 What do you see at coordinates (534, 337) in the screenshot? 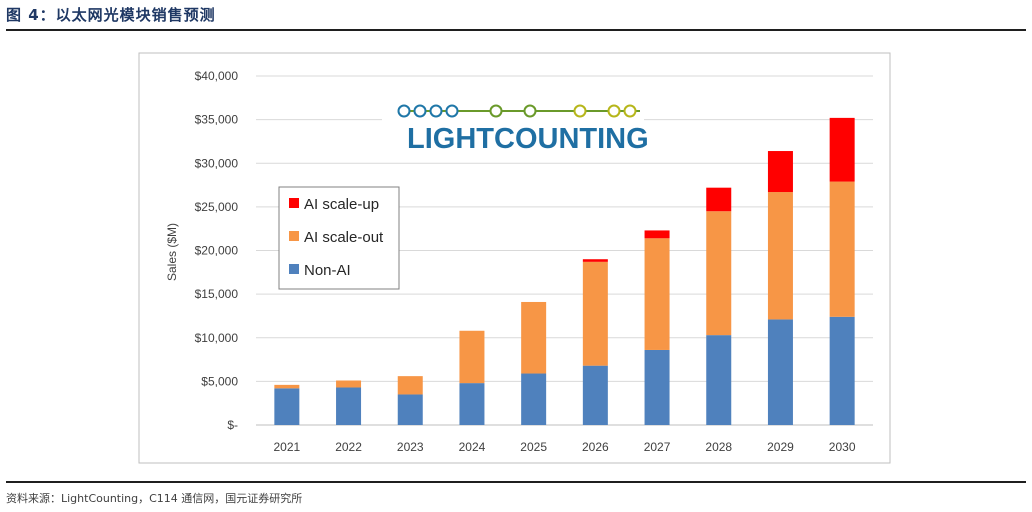
I see `bar-ai-scale-out-2025` at bounding box center [534, 337].